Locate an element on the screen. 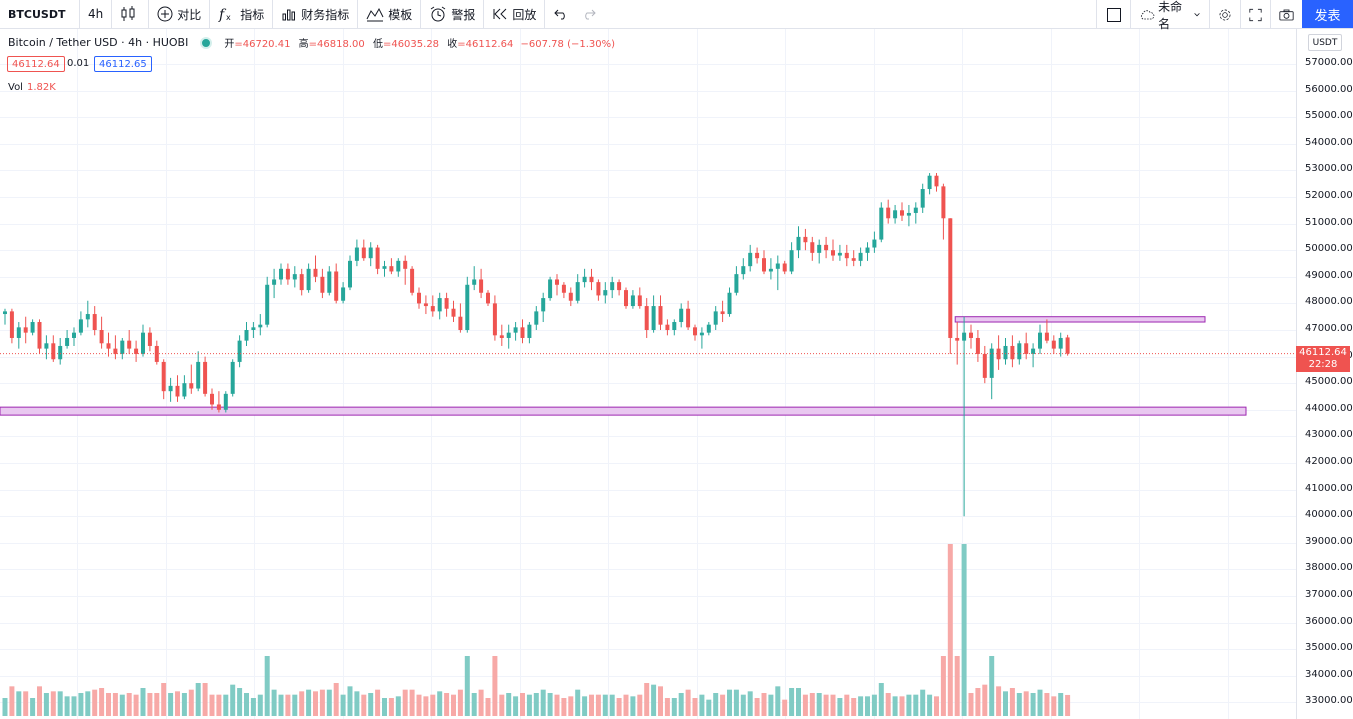  fullscreen-button is located at coordinates (1255, 14).